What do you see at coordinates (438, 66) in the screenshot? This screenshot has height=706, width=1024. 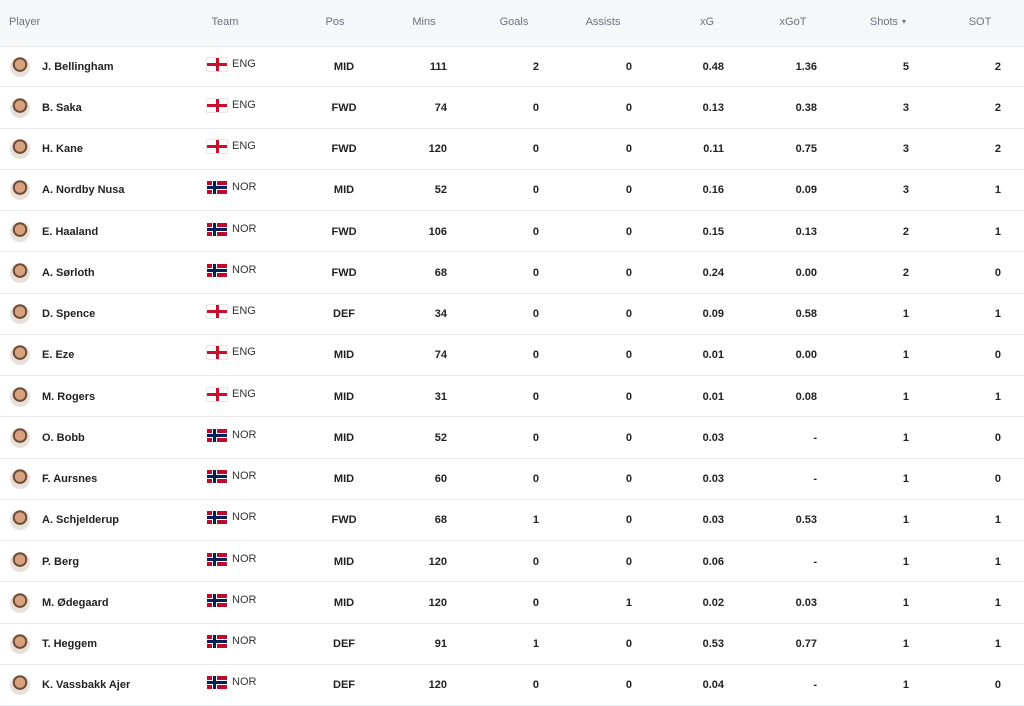 I see `mins-value: 111` at bounding box center [438, 66].